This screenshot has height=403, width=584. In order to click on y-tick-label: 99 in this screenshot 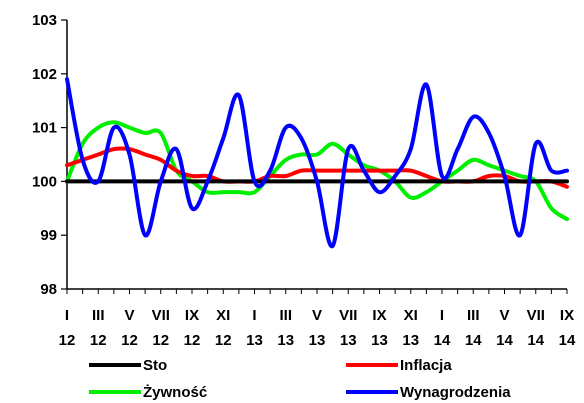, I will do `click(48, 235)`.